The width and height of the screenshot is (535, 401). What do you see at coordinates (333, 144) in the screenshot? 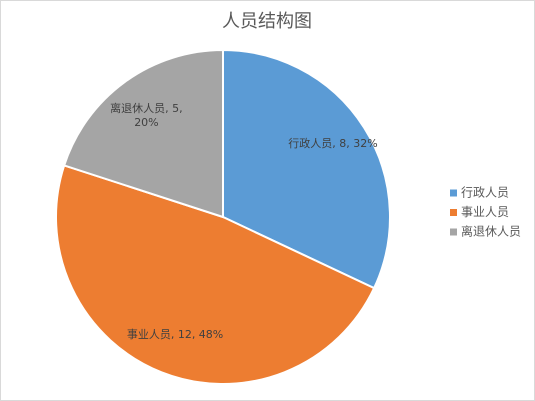
I see `data-label: 行政人员, 8, 32%` at bounding box center [333, 144].